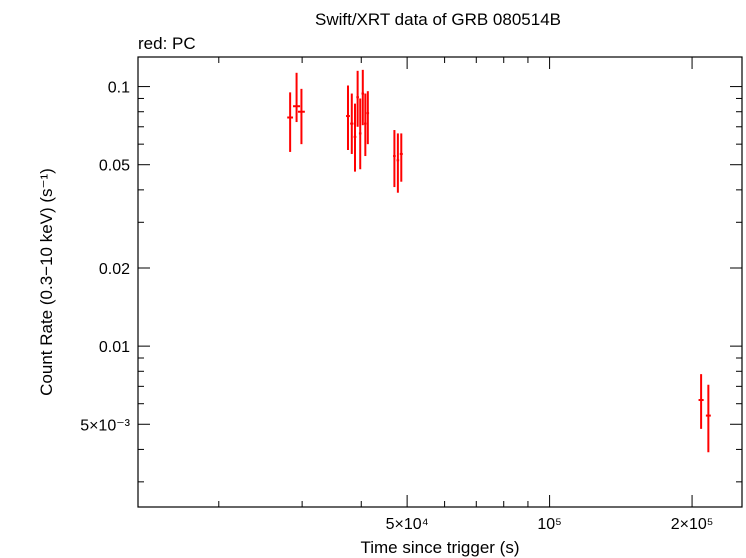 The width and height of the screenshot is (746, 558). Describe the element at coordinates (105, 425) in the screenshot. I see `y-tick-label: 5×10⁻³` at that location.